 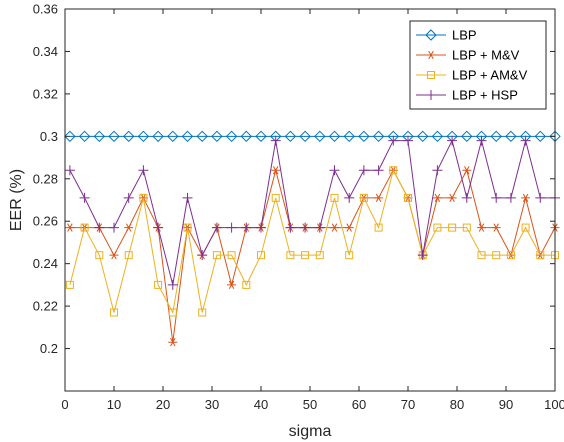 I want to click on legend-label-1: LBP, so click(x=464, y=35).